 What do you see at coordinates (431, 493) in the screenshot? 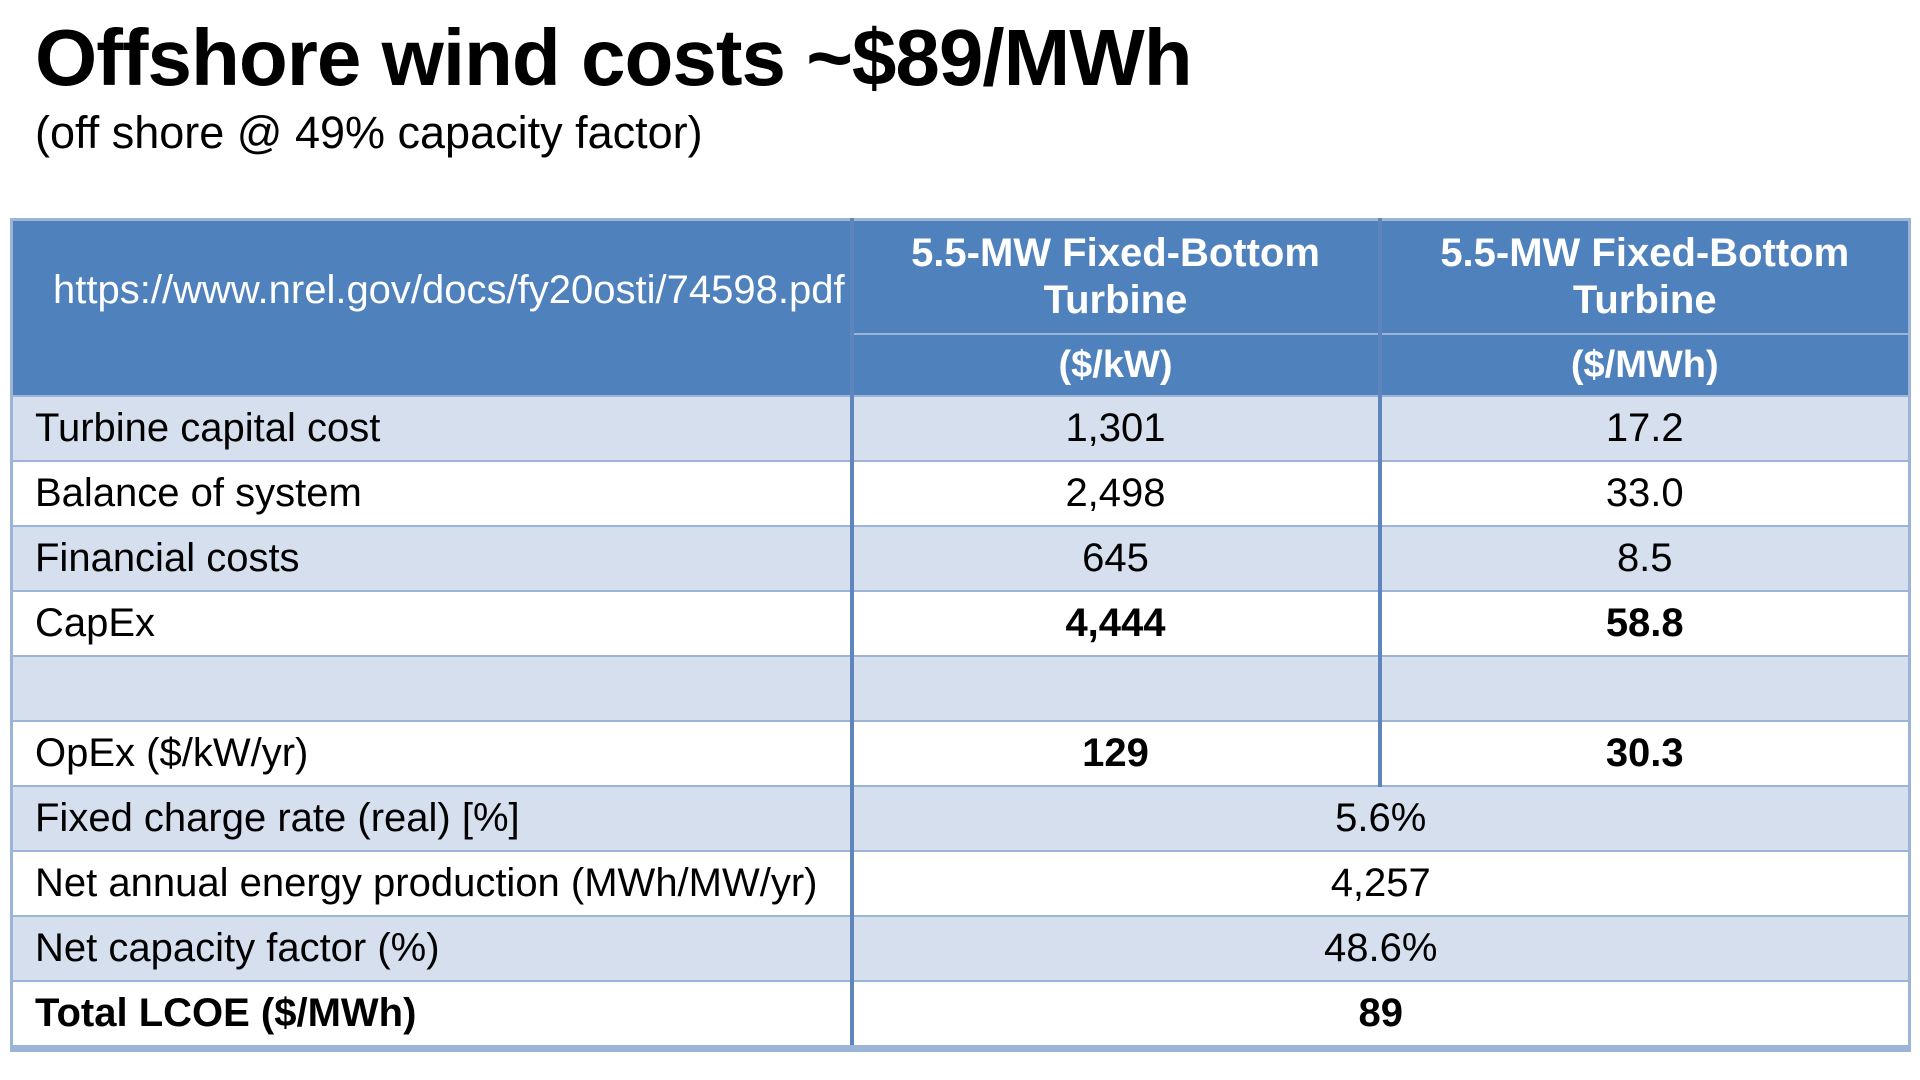
I see `row-label: Balance of system` at bounding box center [431, 493].